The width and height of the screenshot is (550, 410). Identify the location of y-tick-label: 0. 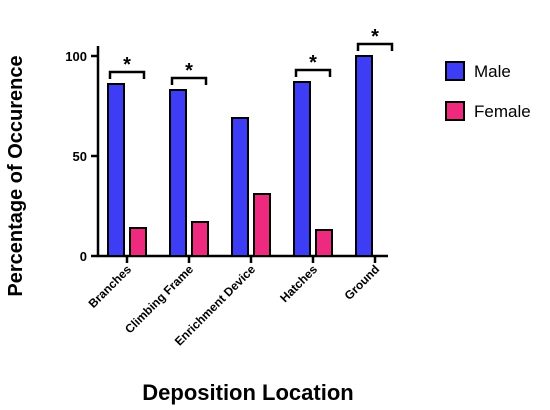
(83, 256).